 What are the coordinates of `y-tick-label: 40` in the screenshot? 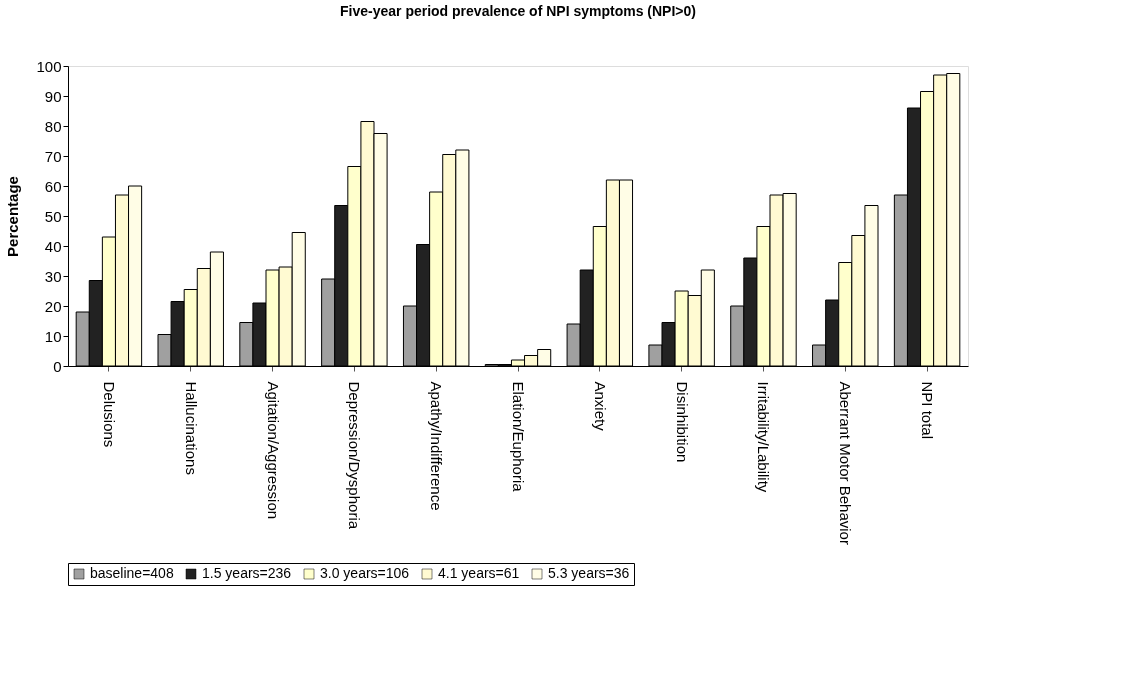 It's located at (53, 246).